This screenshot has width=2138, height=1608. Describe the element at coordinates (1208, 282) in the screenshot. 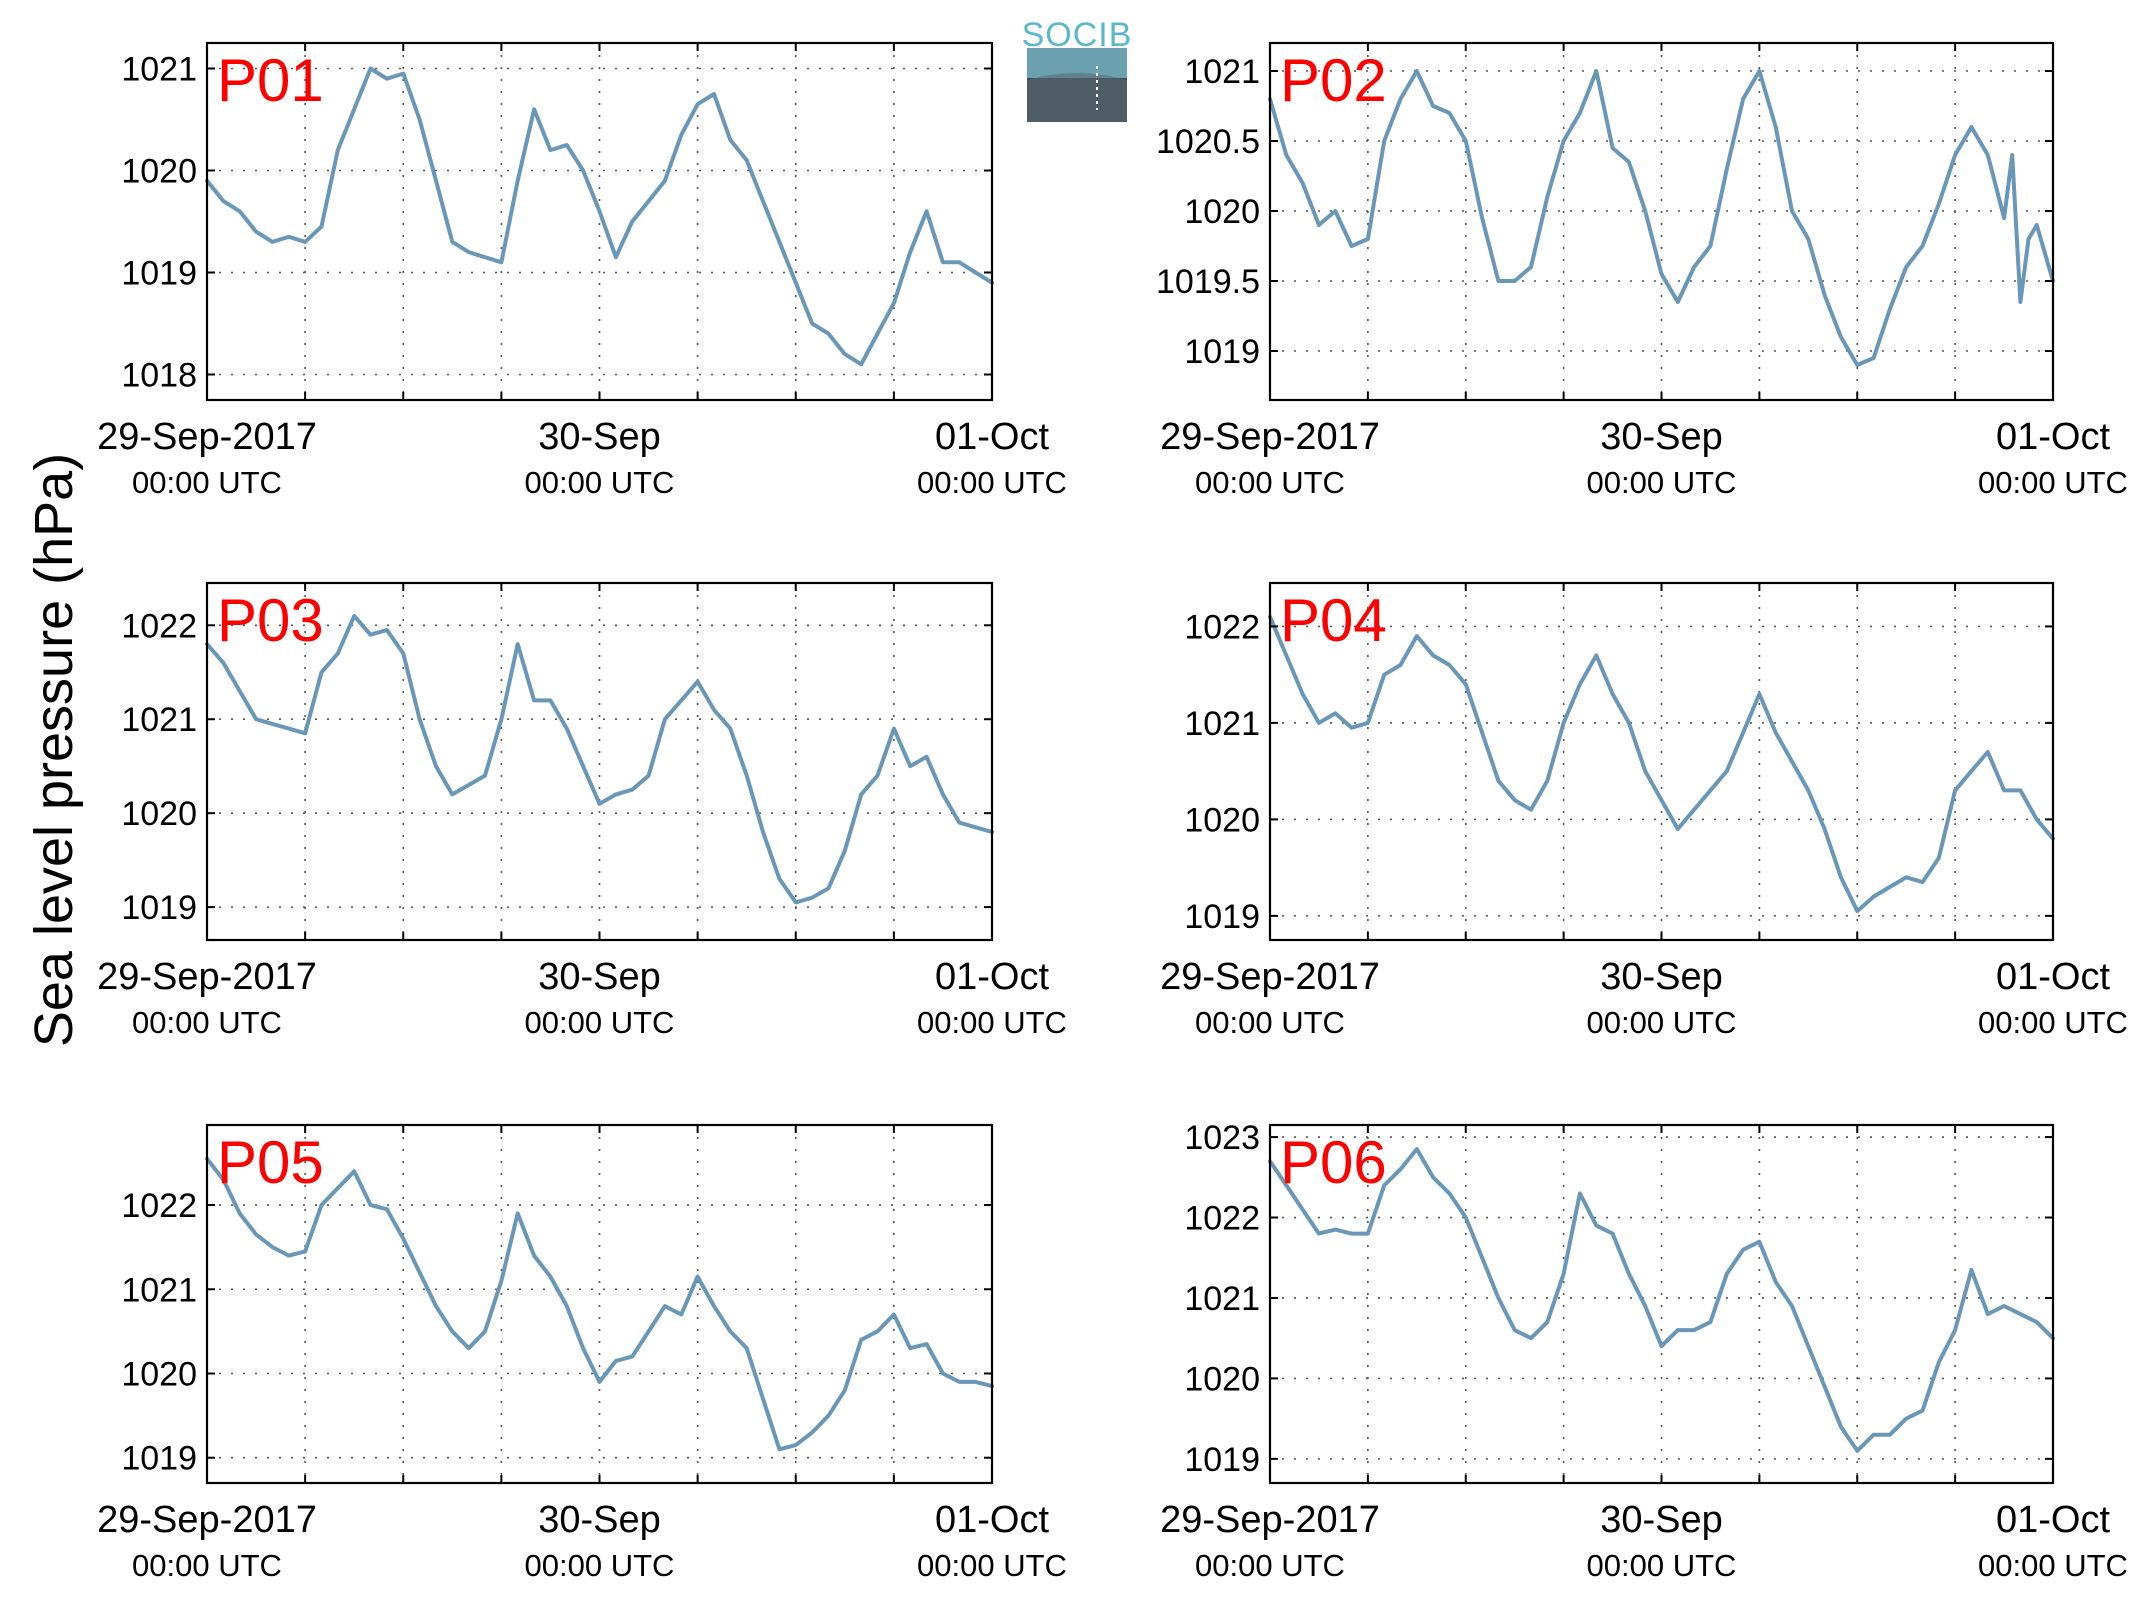

I see `y-tick-label: 1019.5` at that location.